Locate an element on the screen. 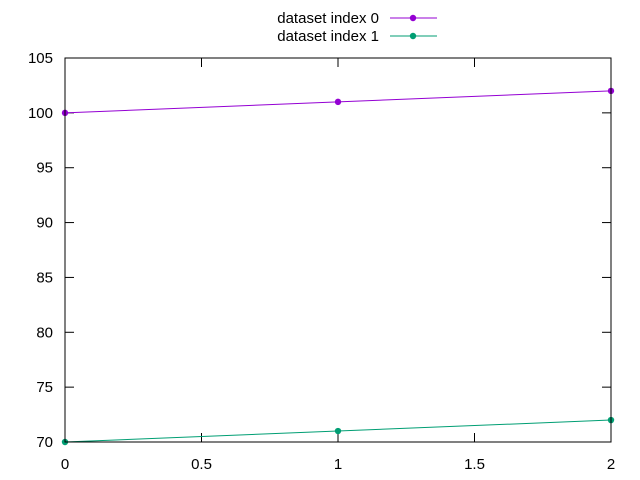 This screenshot has width=640, height=480. y-tick-label: 85 is located at coordinates (44, 277).